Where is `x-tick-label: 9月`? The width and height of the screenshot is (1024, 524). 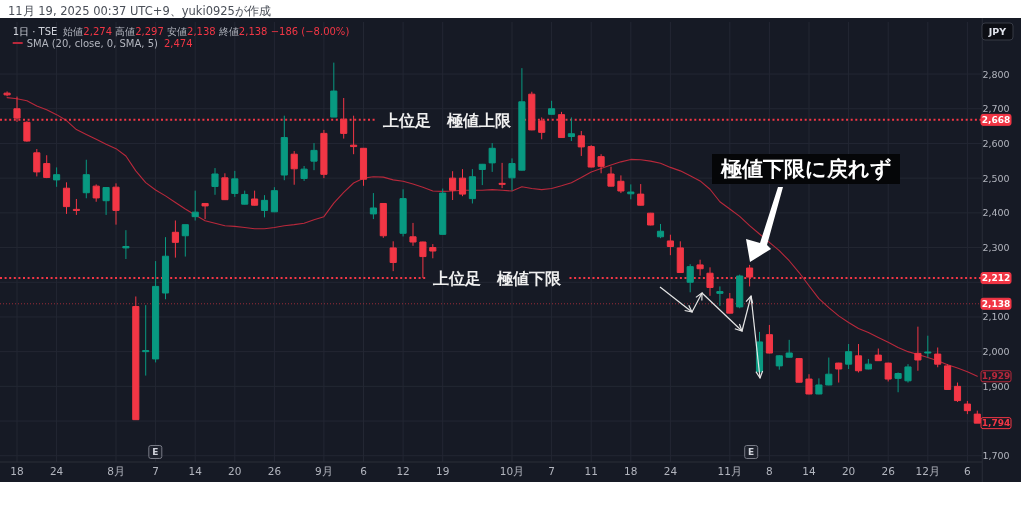 x-tick-label: 9月 is located at coordinates (324, 471).